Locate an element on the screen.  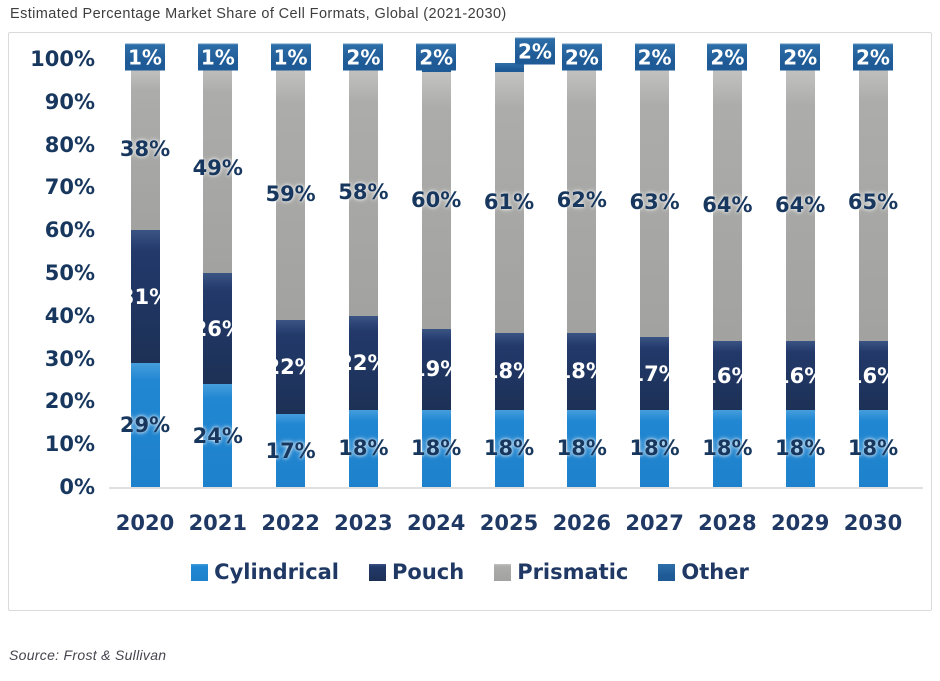
data-label-pouch-2020: 31% is located at coordinates (145, 296).